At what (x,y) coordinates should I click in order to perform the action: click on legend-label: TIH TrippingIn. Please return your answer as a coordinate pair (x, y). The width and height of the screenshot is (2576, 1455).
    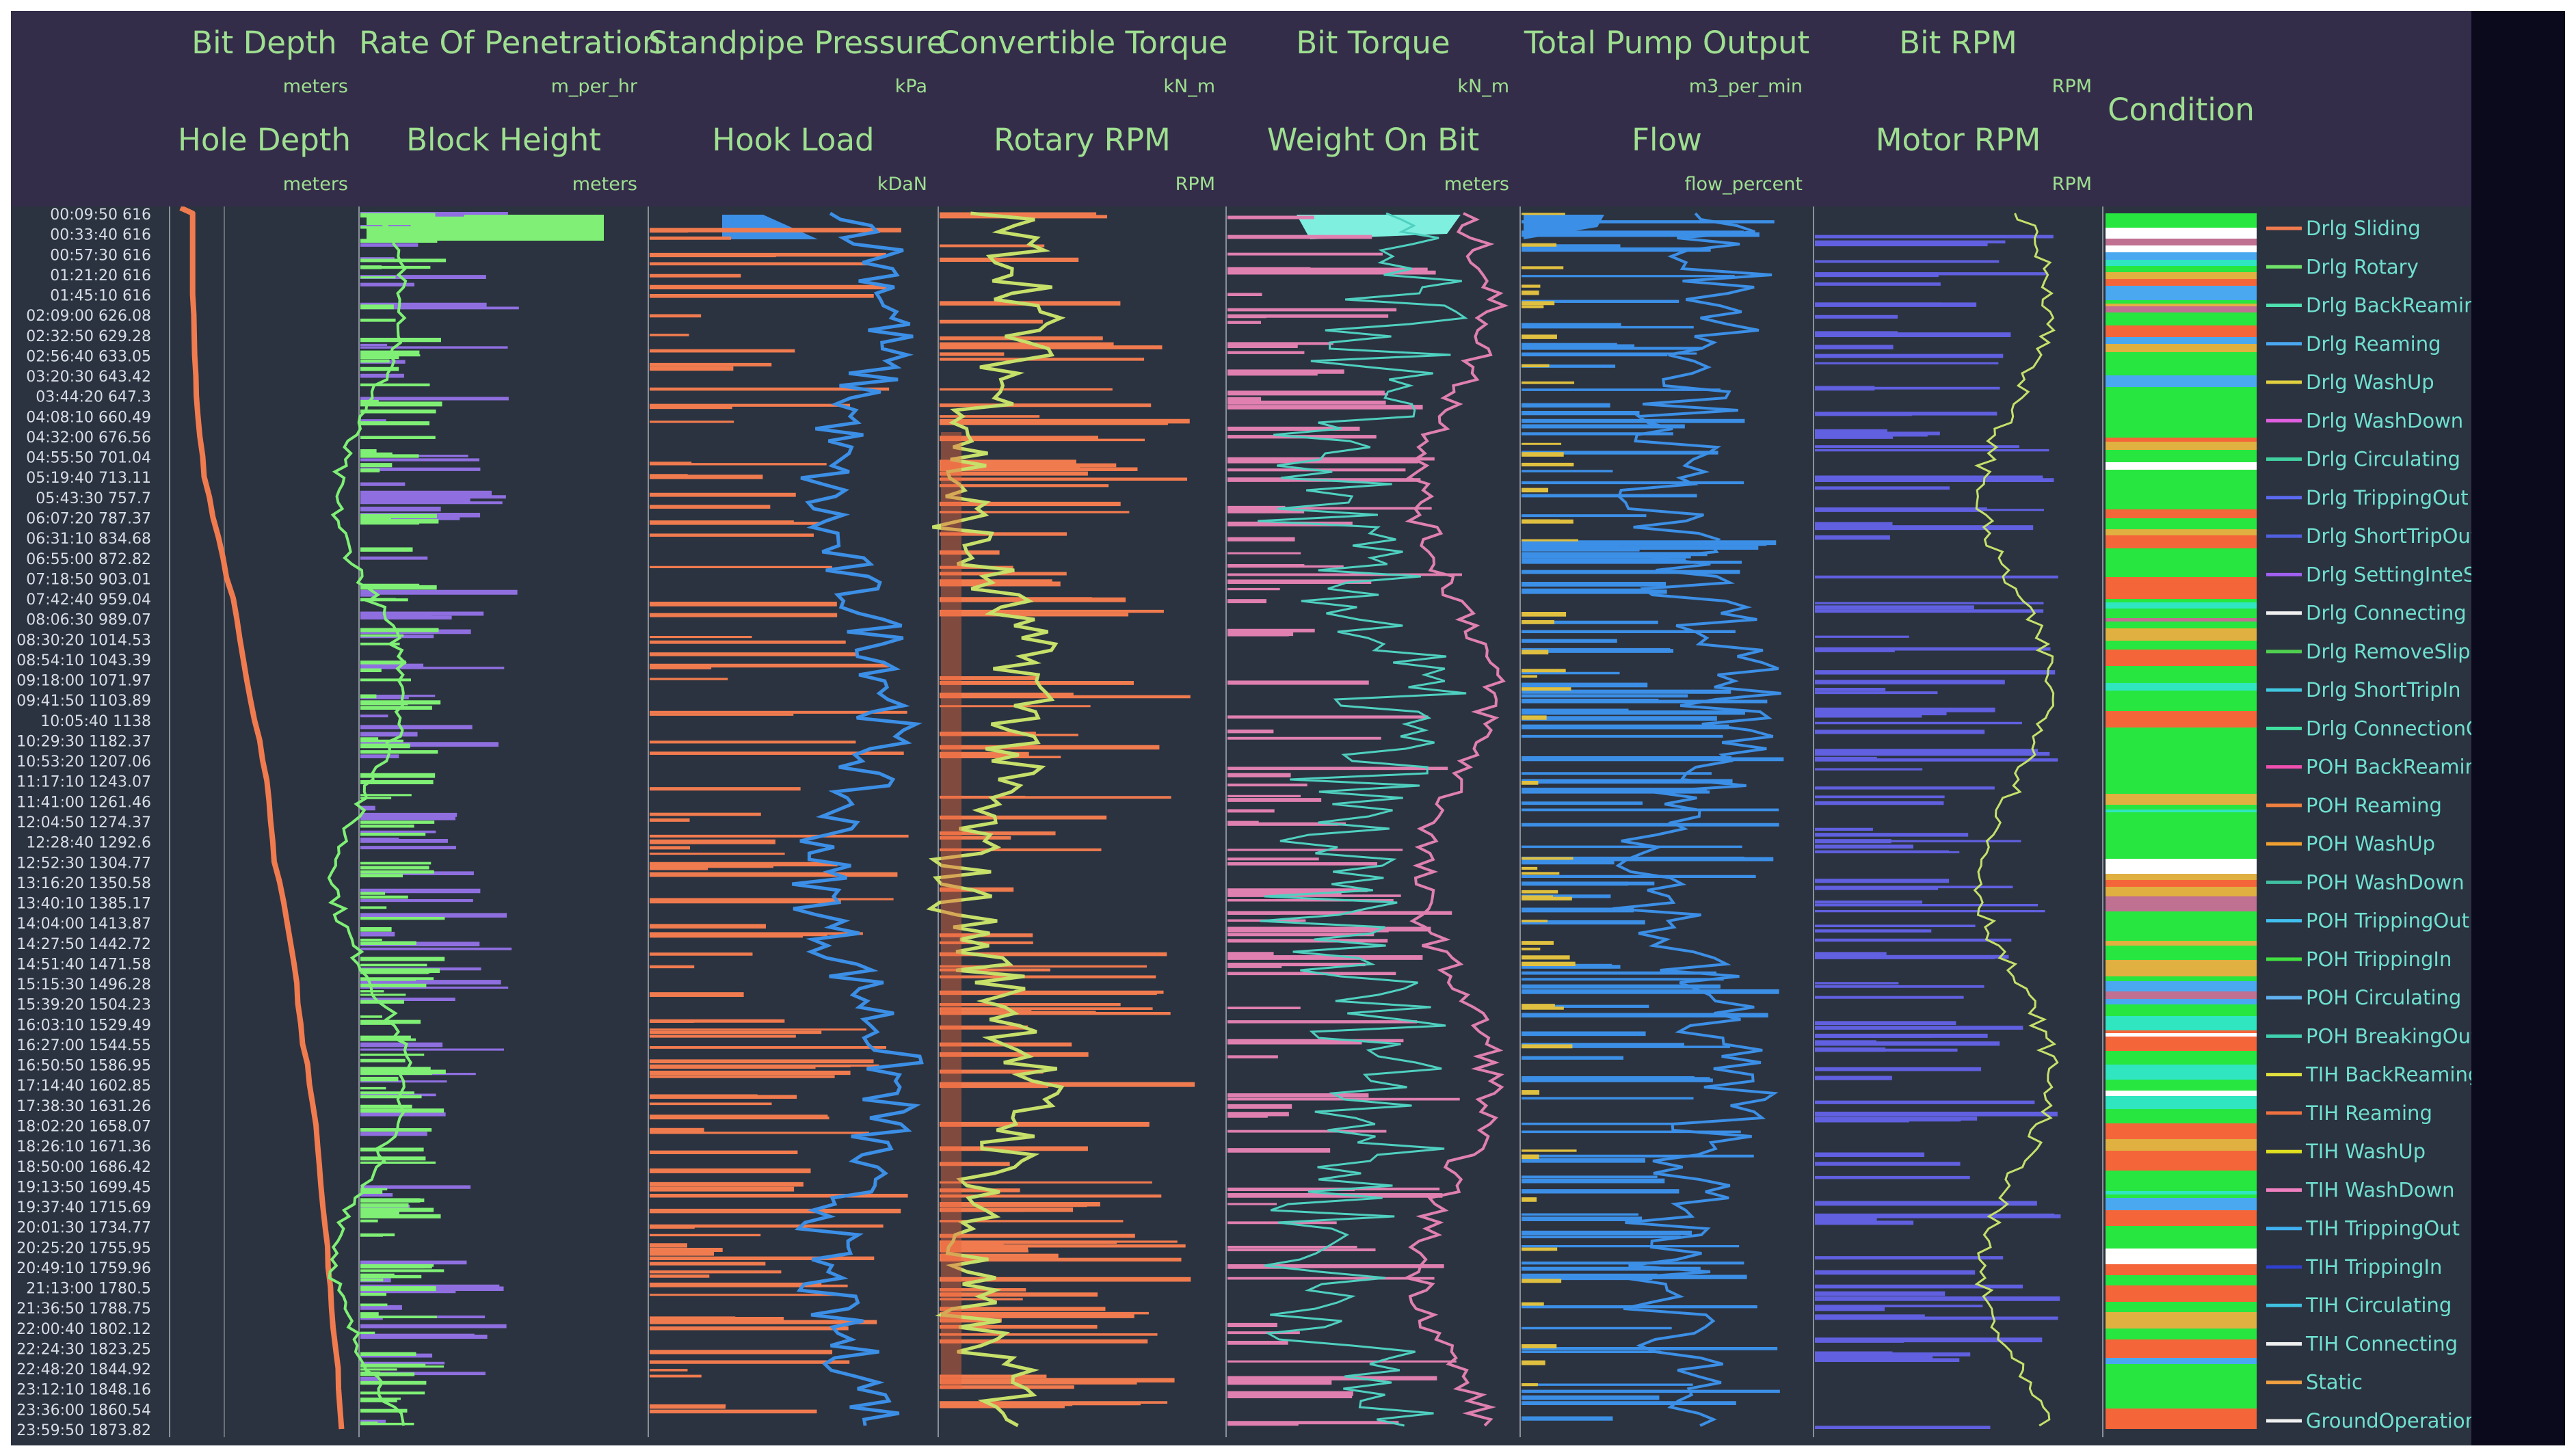
    Looking at the image, I should click on (2373, 1267).